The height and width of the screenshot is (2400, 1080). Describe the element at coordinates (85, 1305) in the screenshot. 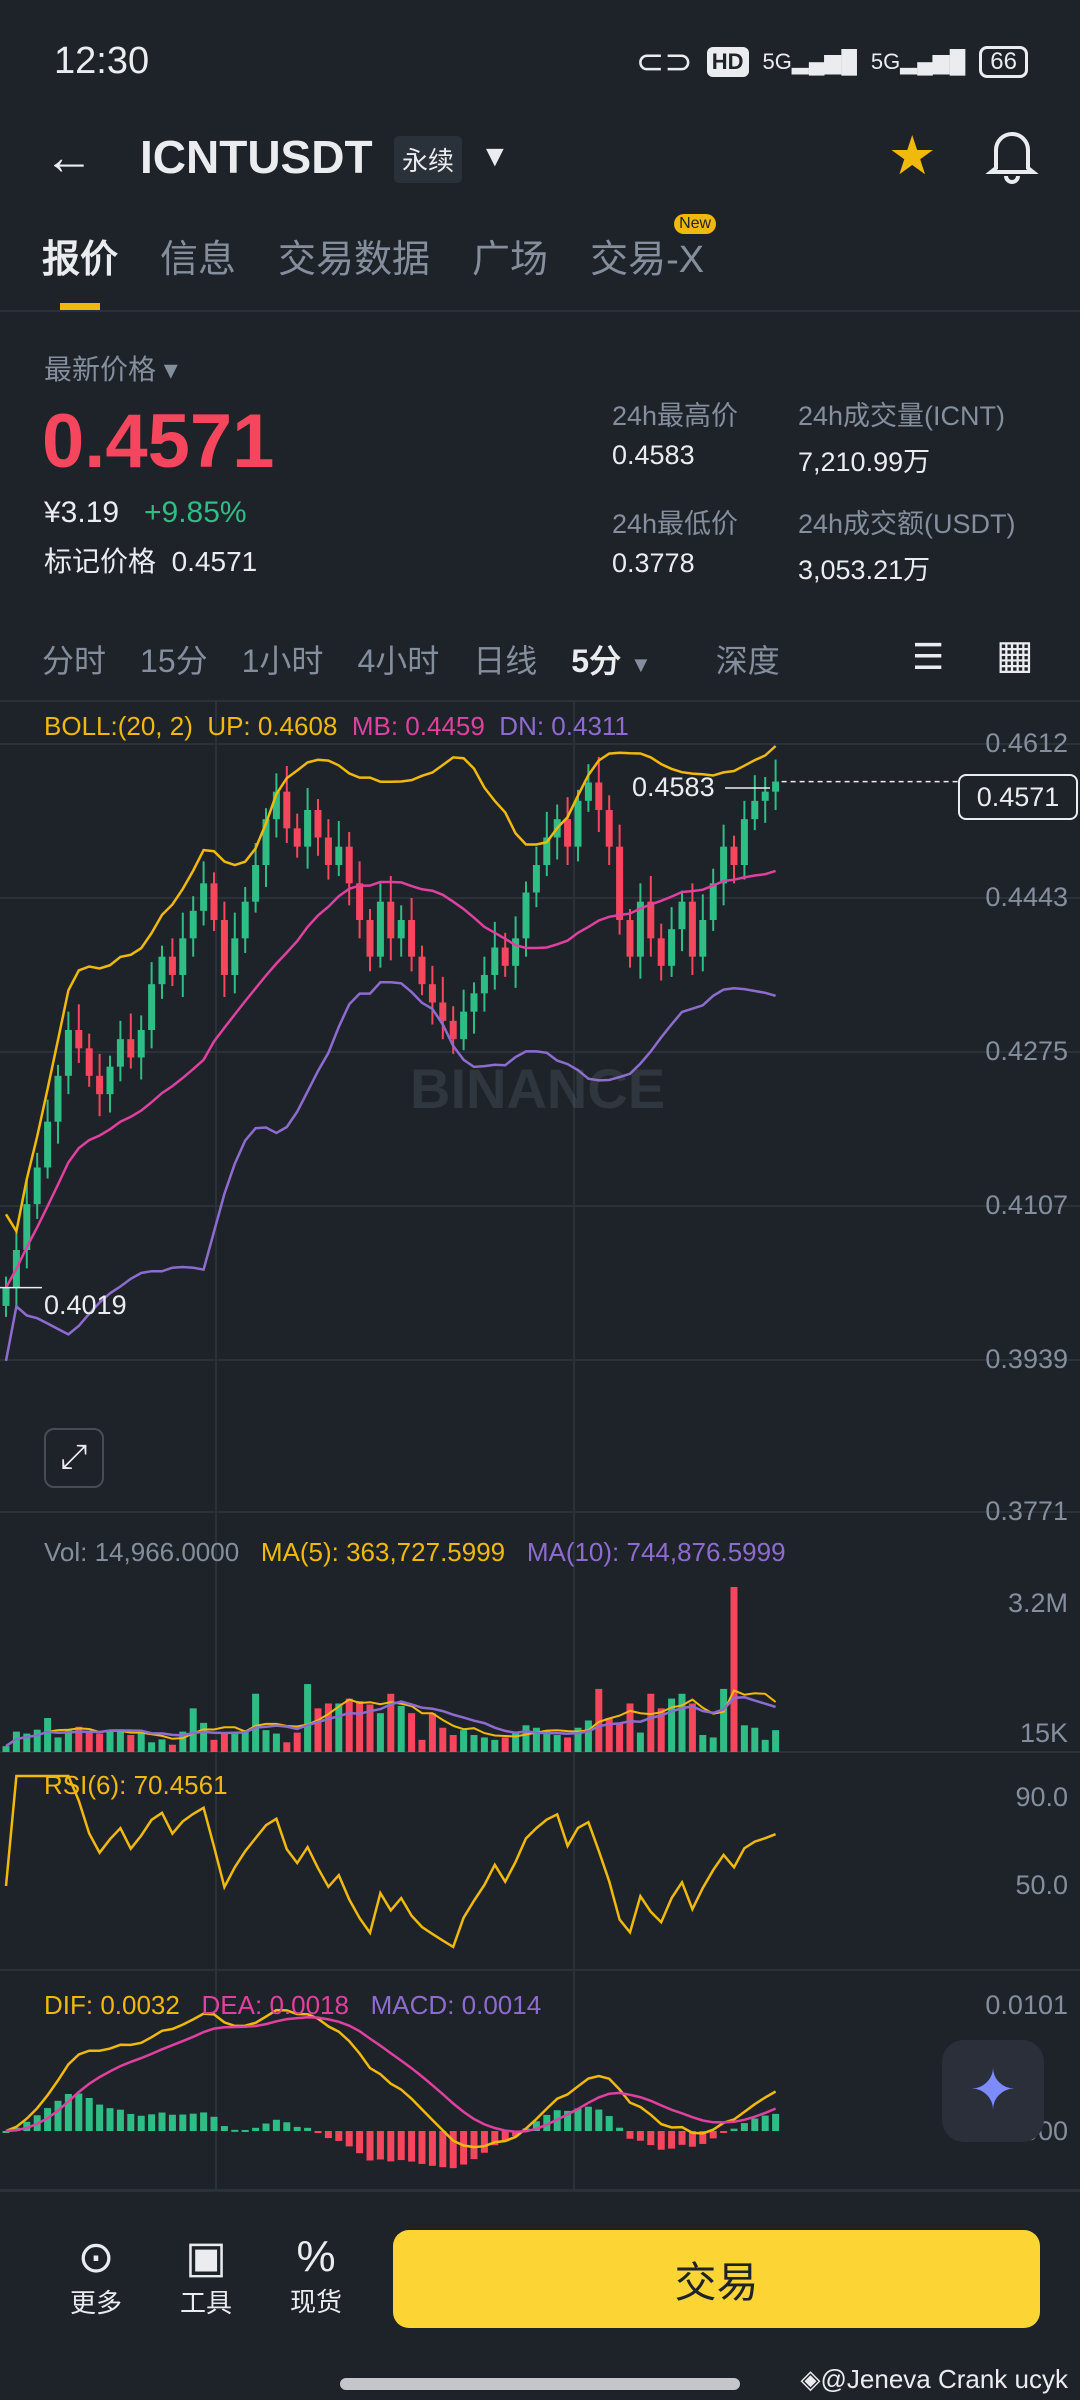

I see `low-marker: 0.4019` at that location.